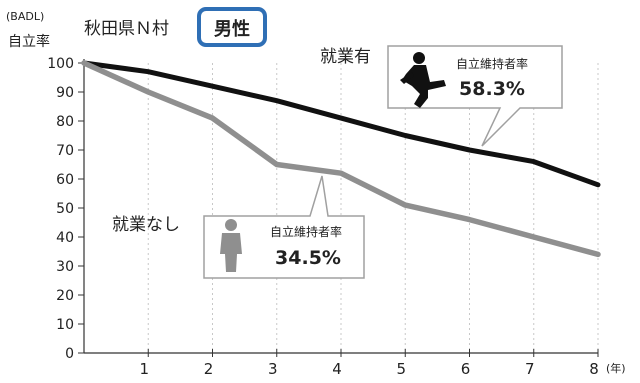 The height and width of the screenshot is (383, 640). I want to click on running-person-icon, so click(423, 80).